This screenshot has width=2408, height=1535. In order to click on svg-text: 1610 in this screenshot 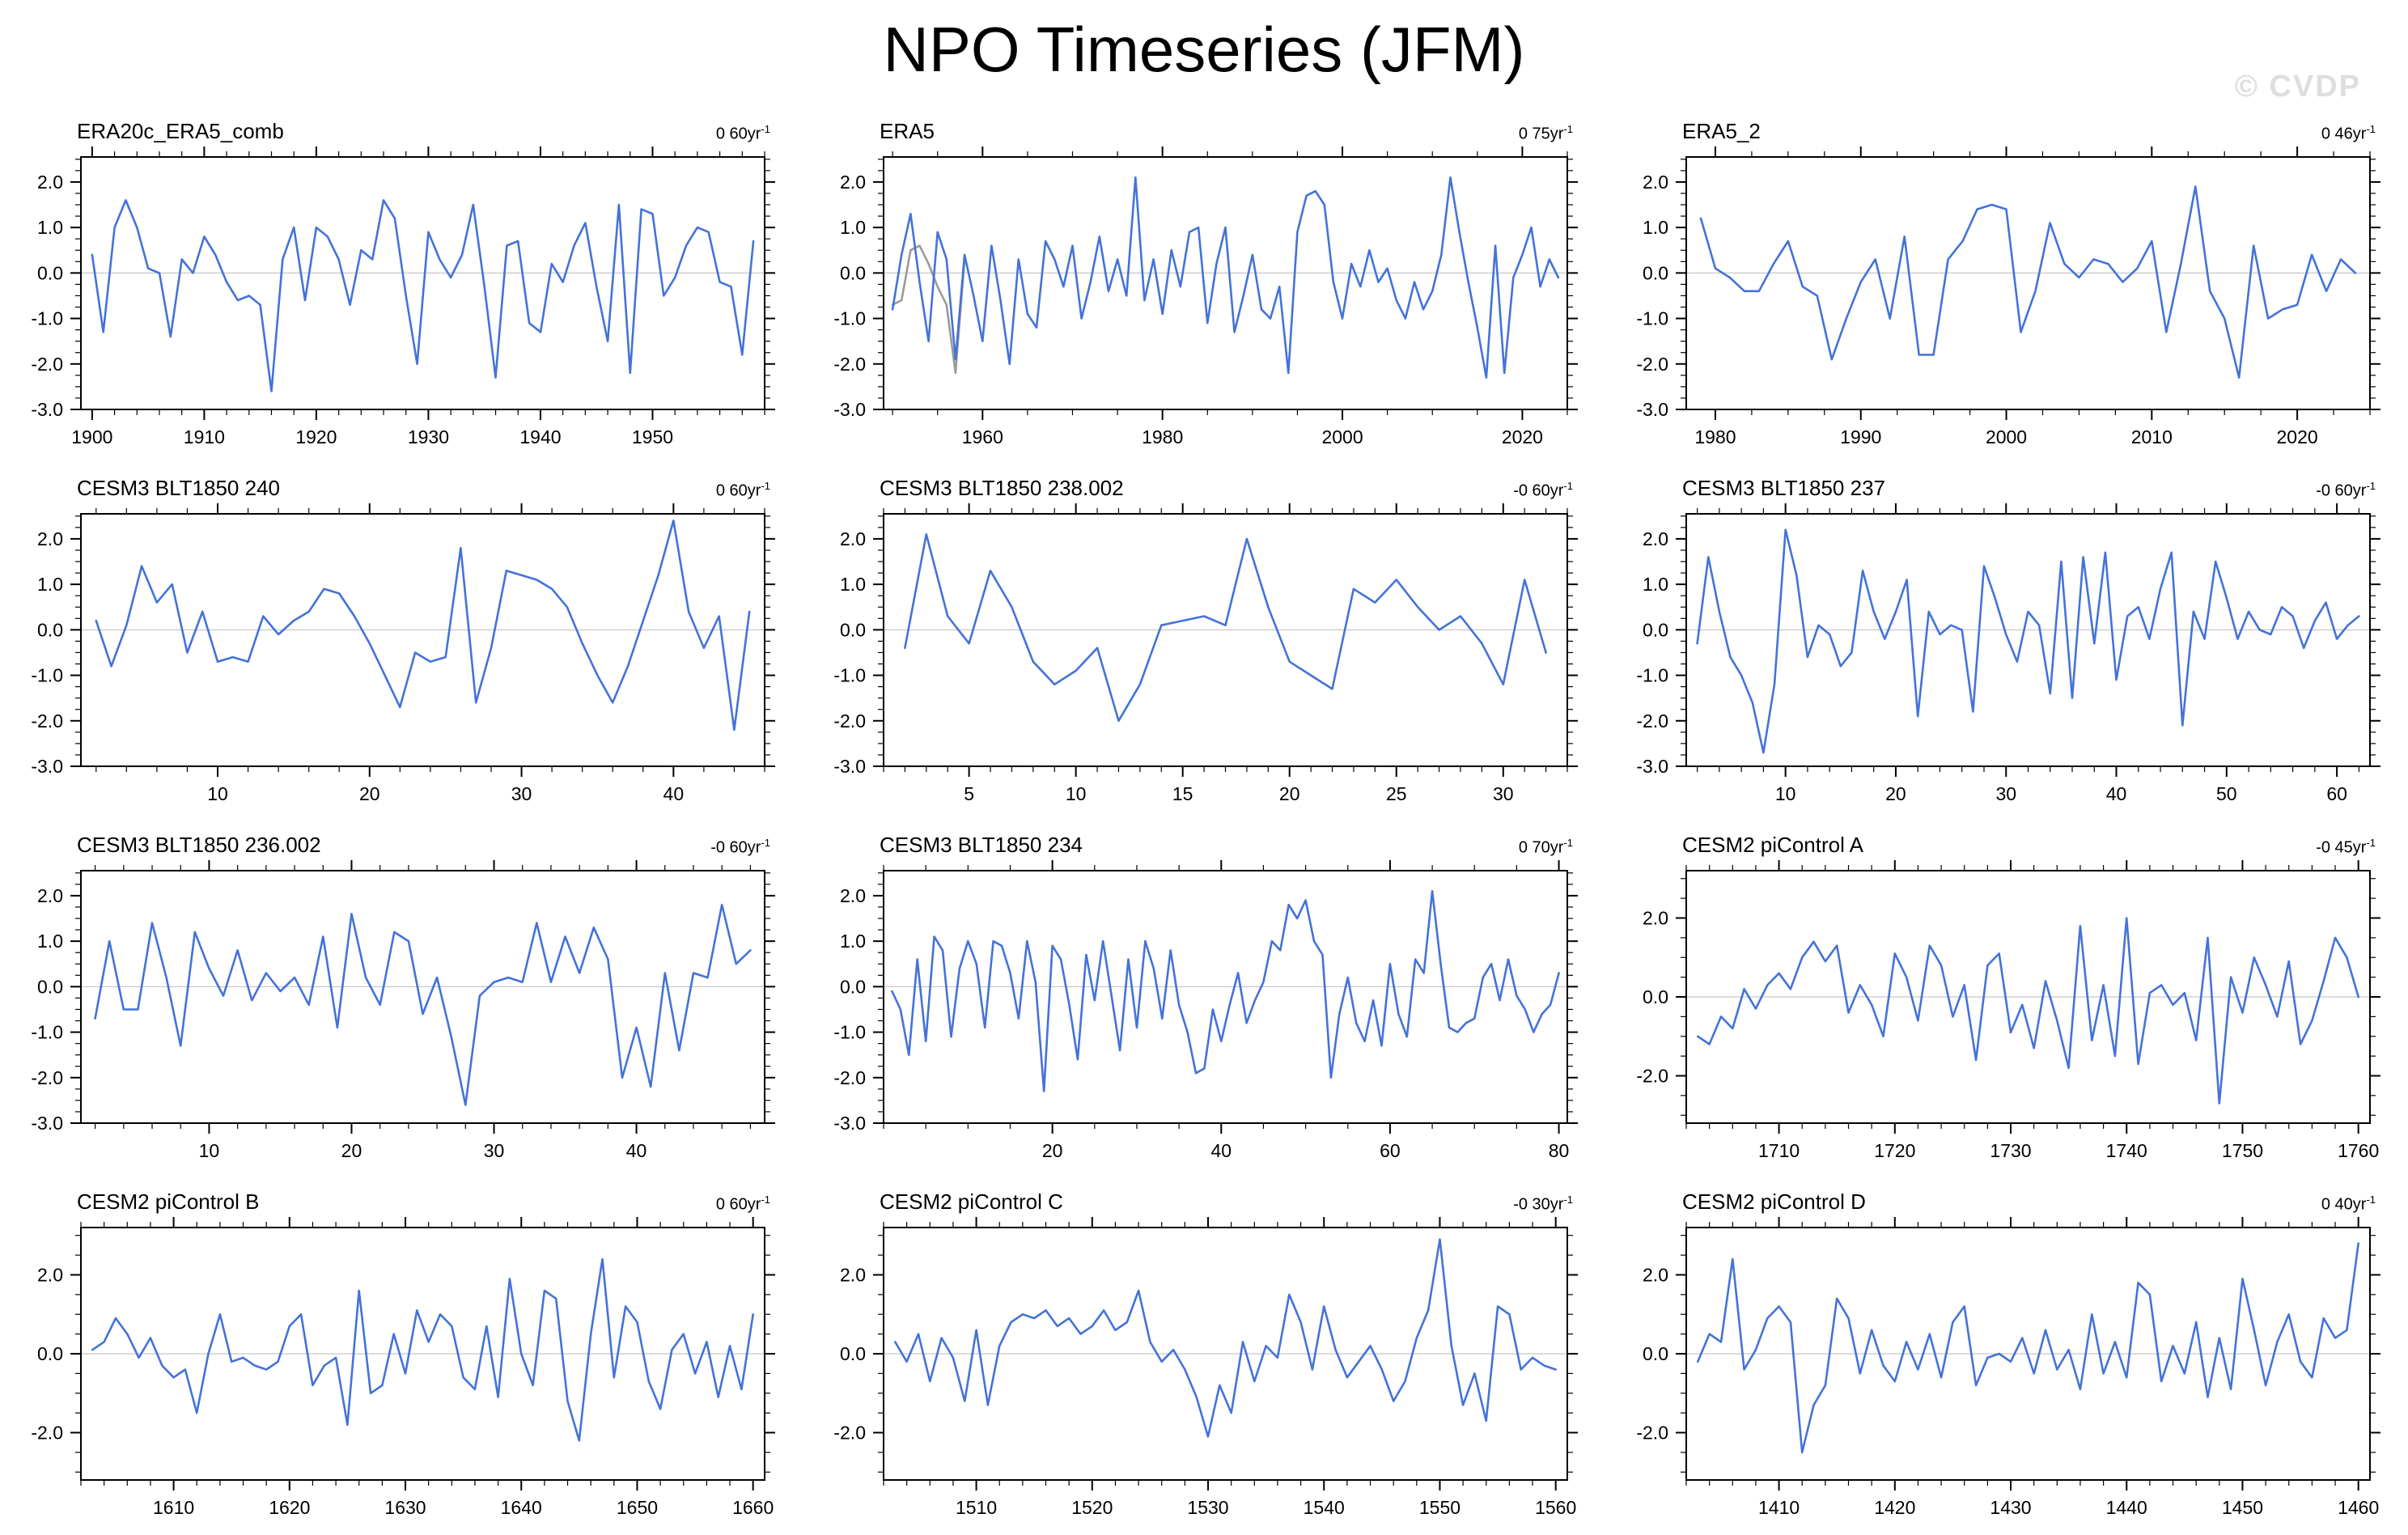, I will do `click(173, 1507)`.